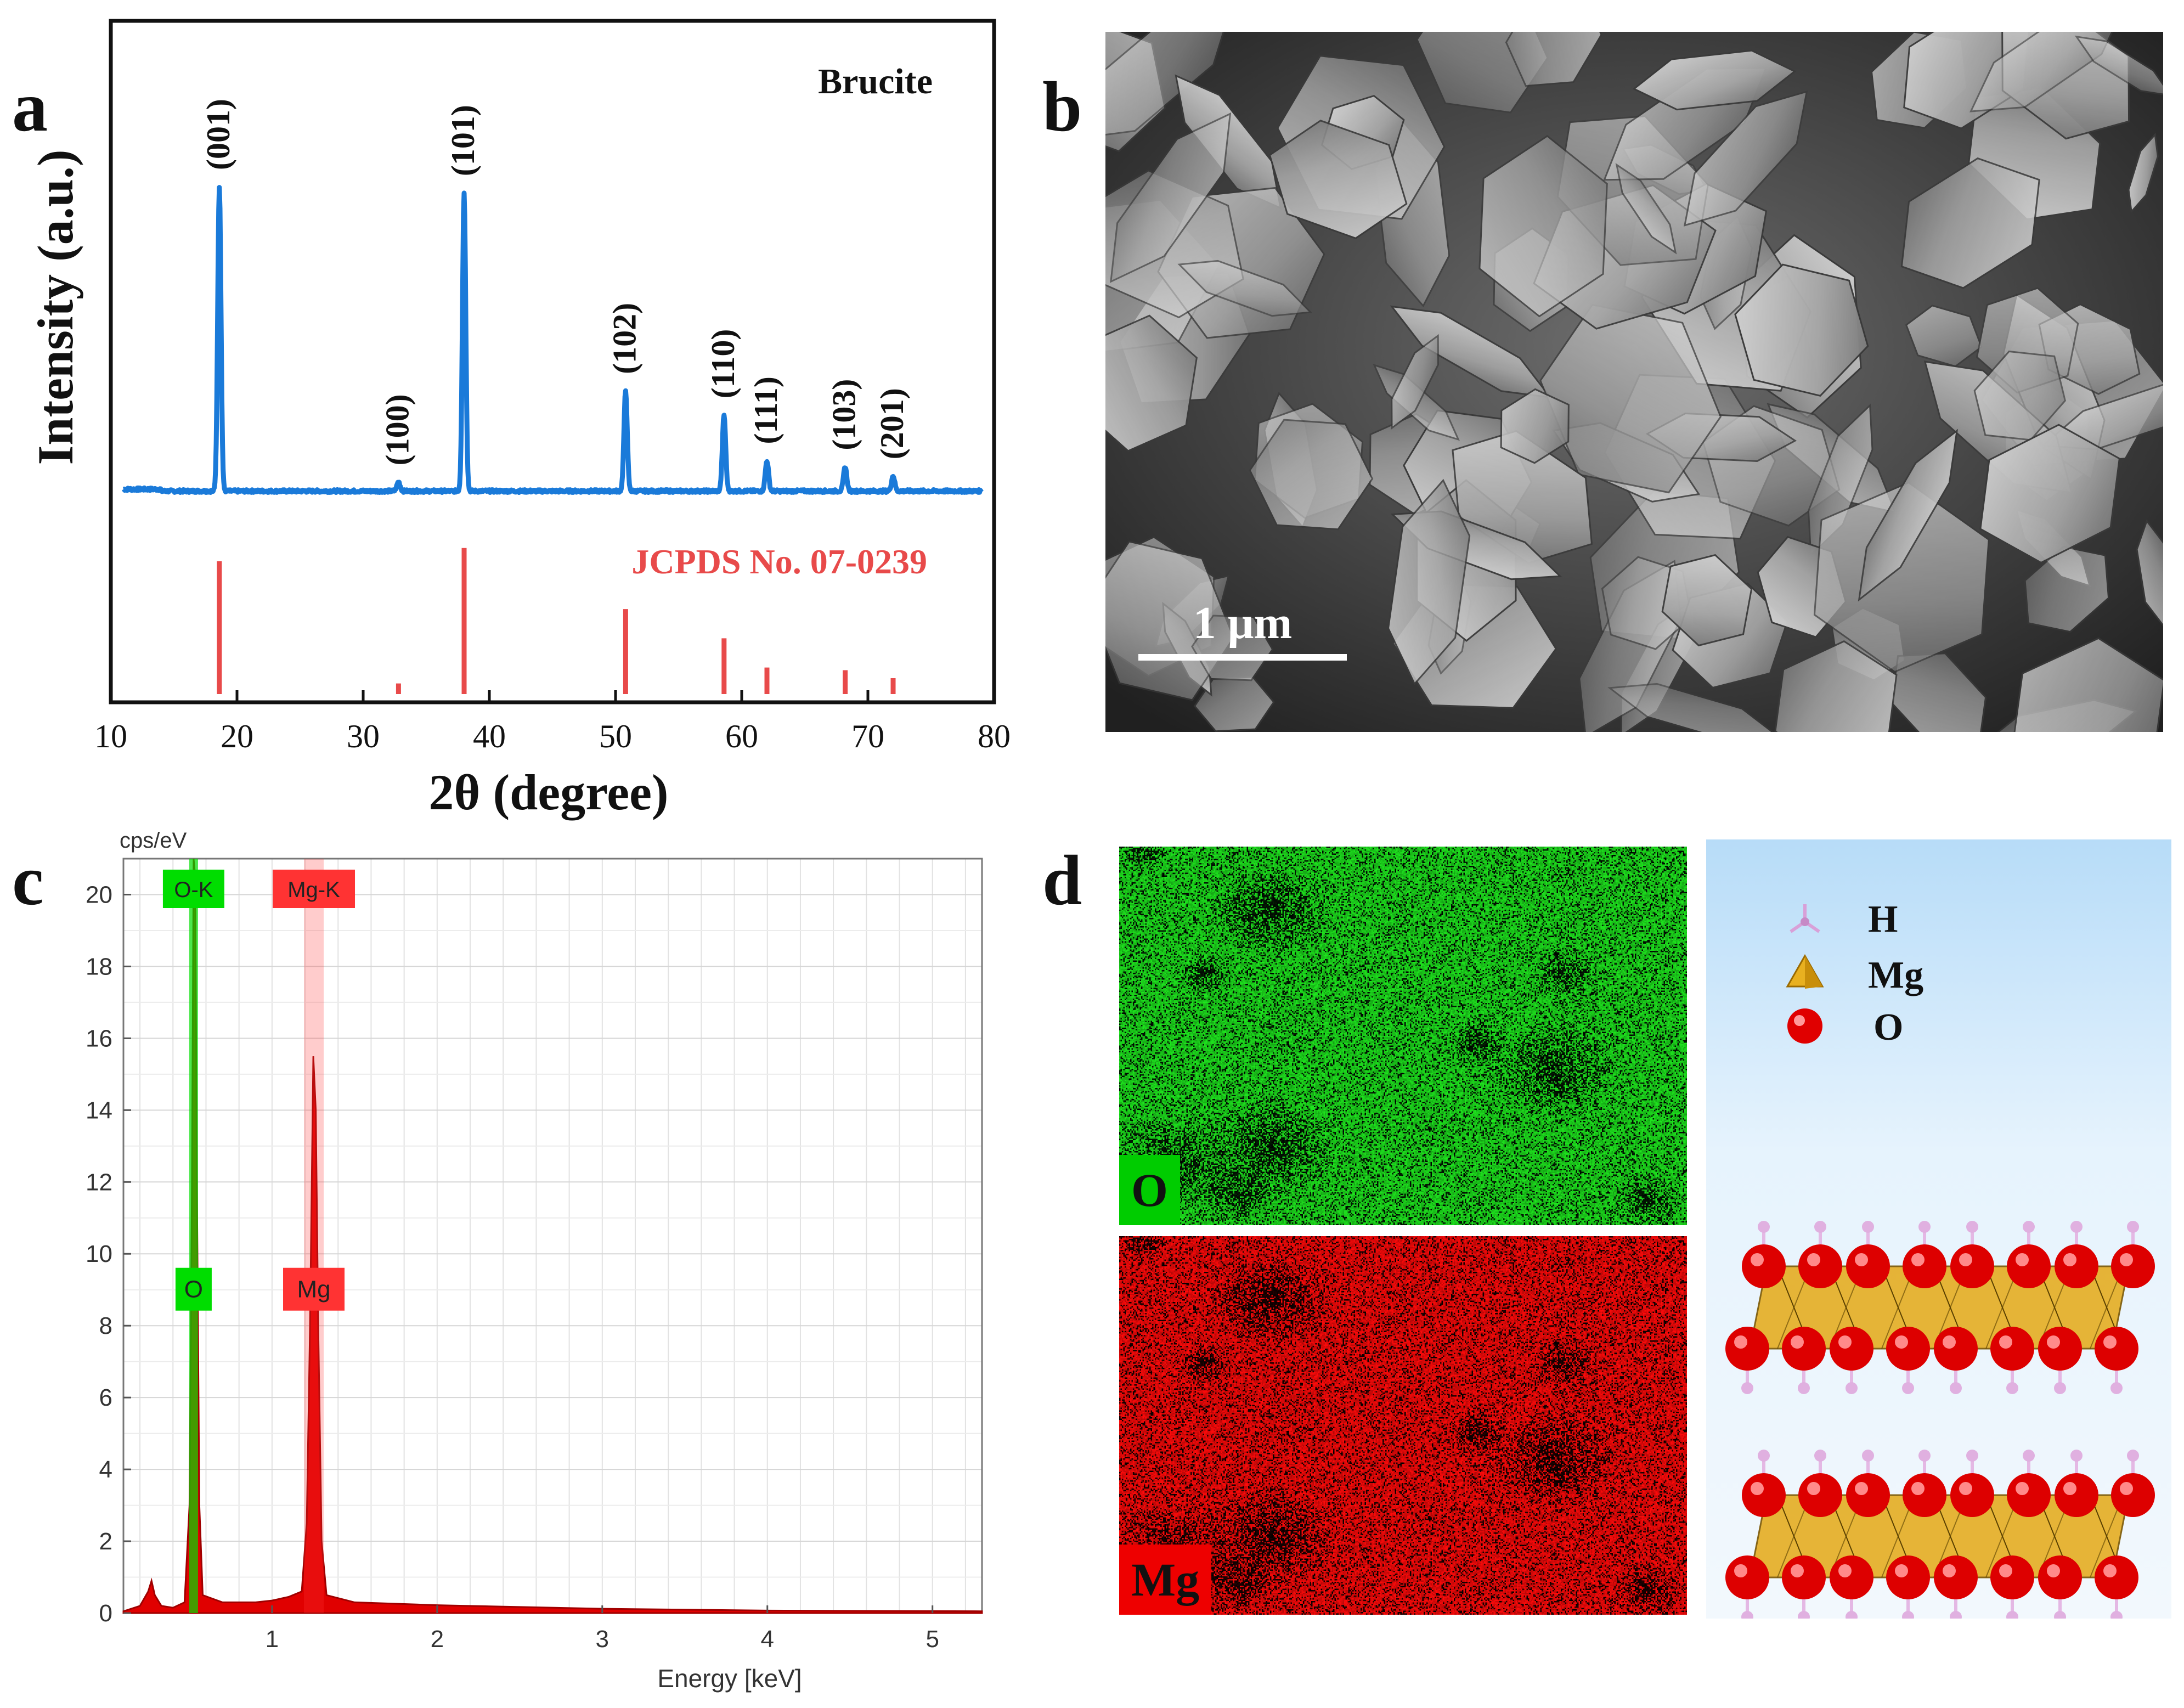 The width and height of the screenshot is (2184, 1708). What do you see at coordinates (892, 423) in the screenshot?
I see `peak-label: (201)` at bounding box center [892, 423].